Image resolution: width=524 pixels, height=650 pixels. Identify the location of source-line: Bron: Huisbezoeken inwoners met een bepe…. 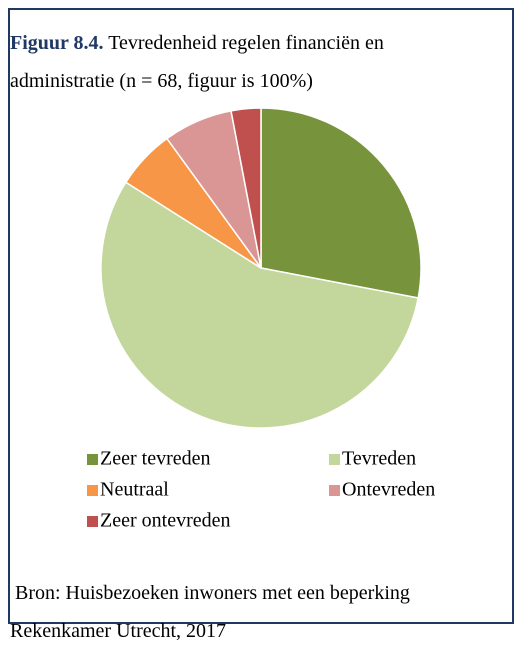
(212, 593).